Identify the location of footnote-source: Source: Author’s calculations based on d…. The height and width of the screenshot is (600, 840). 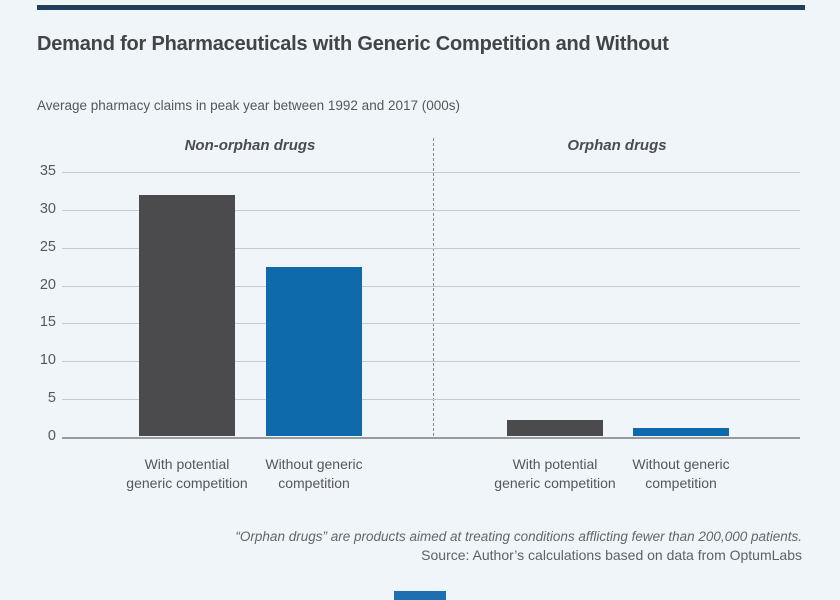
(611, 555).